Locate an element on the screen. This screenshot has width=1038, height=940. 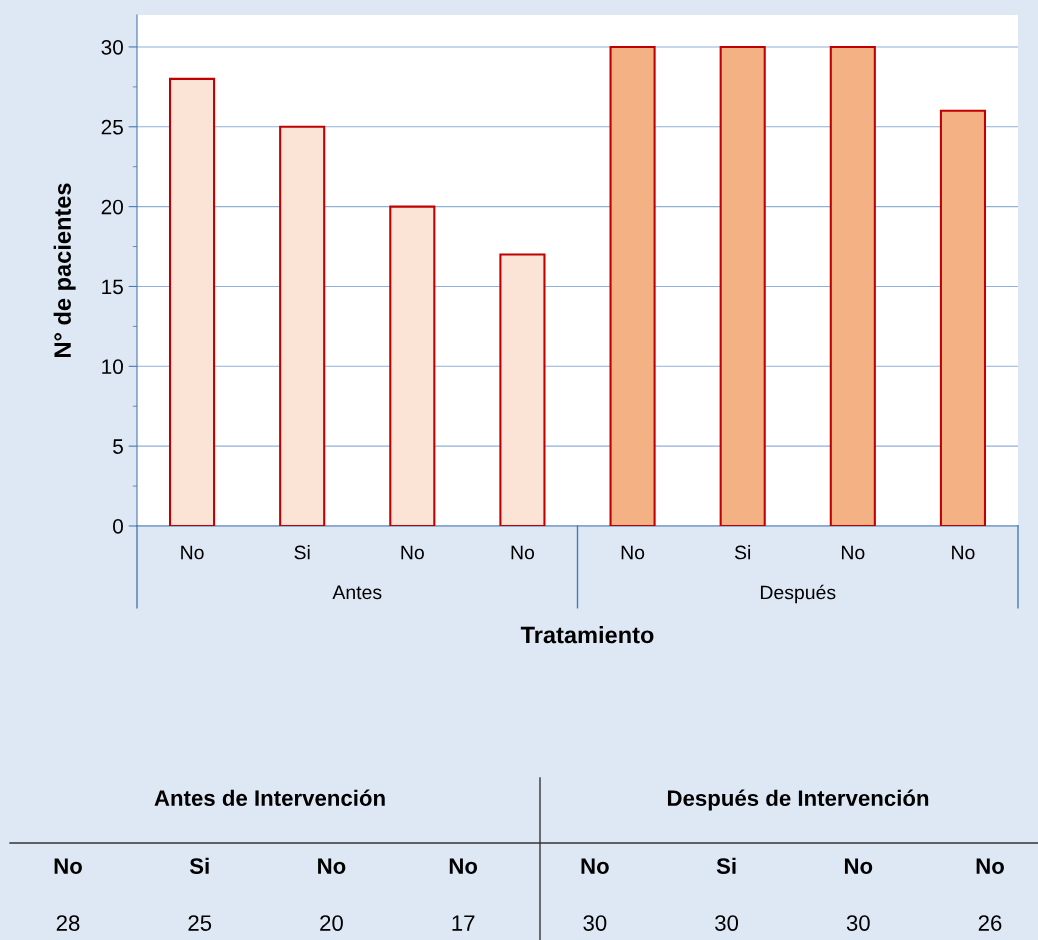
x-axis-title: Tratamiento is located at coordinates (587, 634).